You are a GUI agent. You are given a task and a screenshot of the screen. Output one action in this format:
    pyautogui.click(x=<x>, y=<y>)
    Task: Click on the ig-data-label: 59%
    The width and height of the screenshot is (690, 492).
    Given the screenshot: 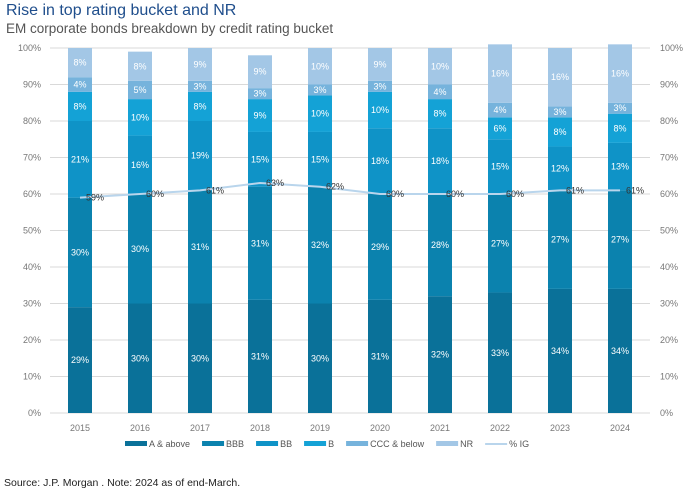 What is the action you would take?
    pyautogui.click(x=95, y=198)
    